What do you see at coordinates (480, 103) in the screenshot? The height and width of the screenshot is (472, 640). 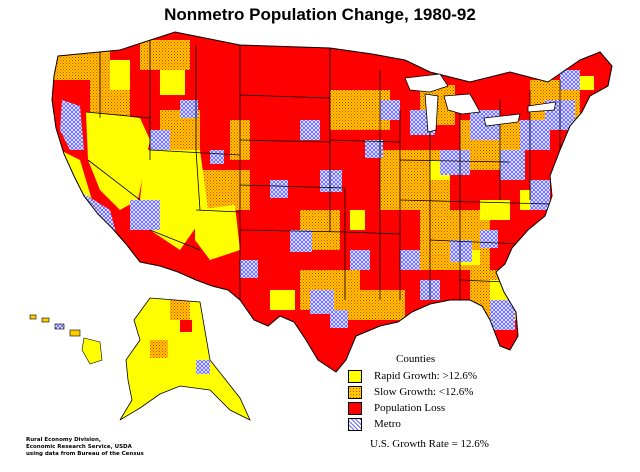 I see `great-lakes` at bounding box center [480, 103].